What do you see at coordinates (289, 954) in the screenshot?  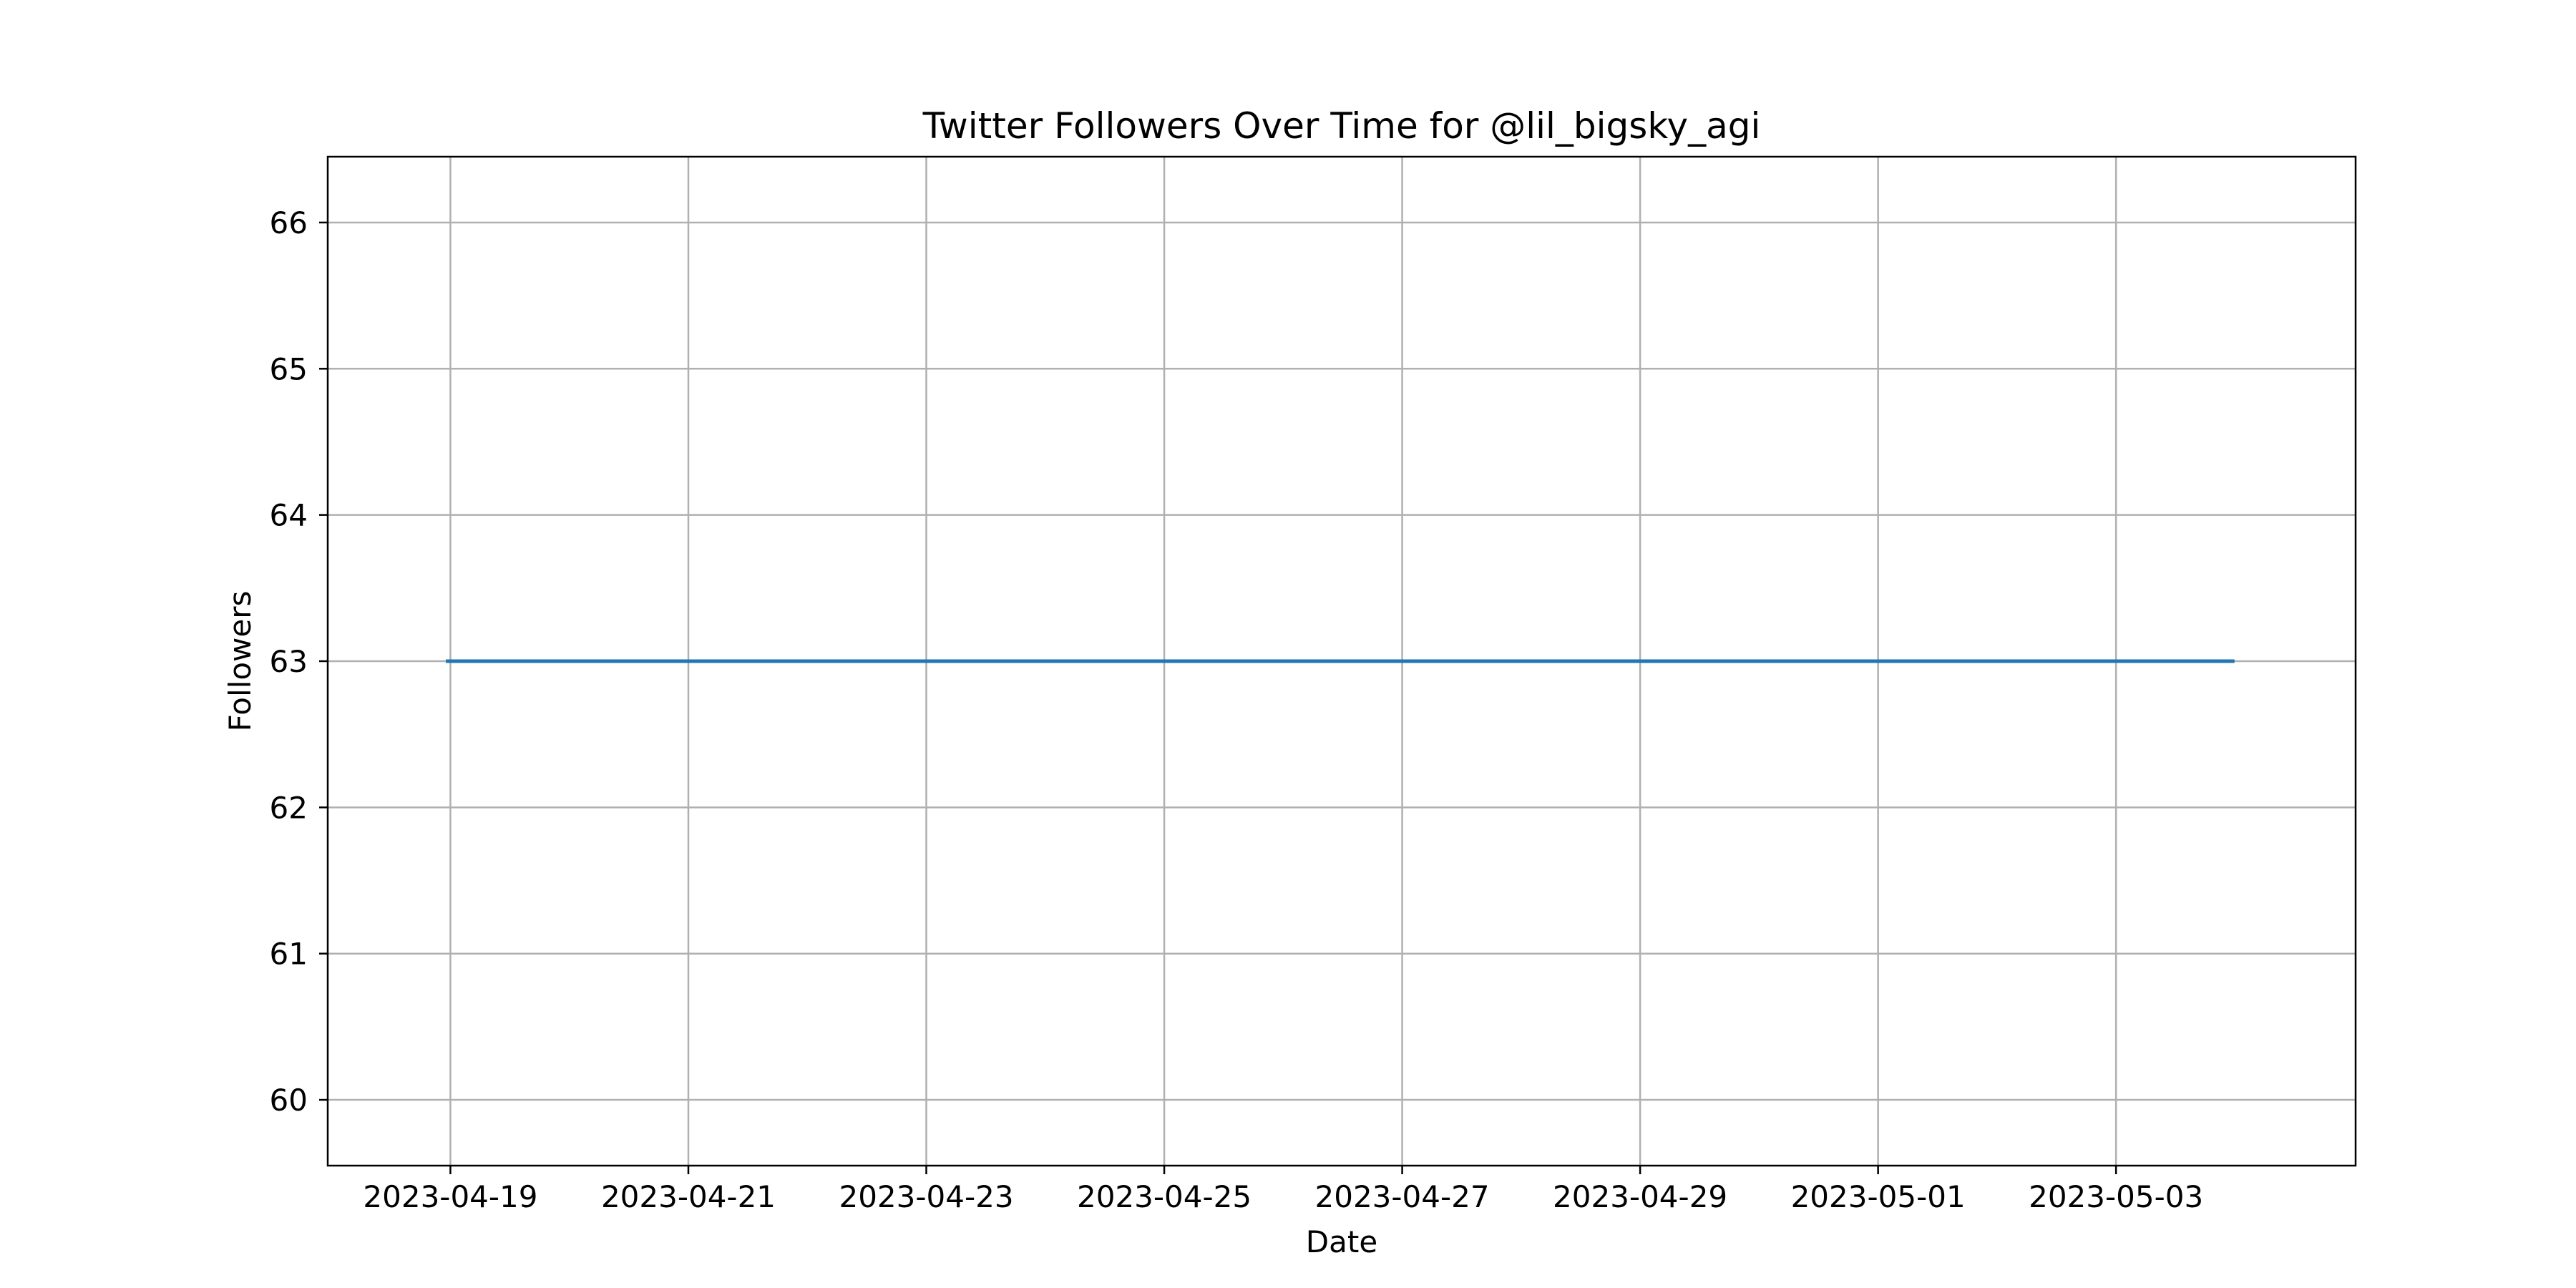 I see `y-tick-label: 61` at bounding box center [289, 954].